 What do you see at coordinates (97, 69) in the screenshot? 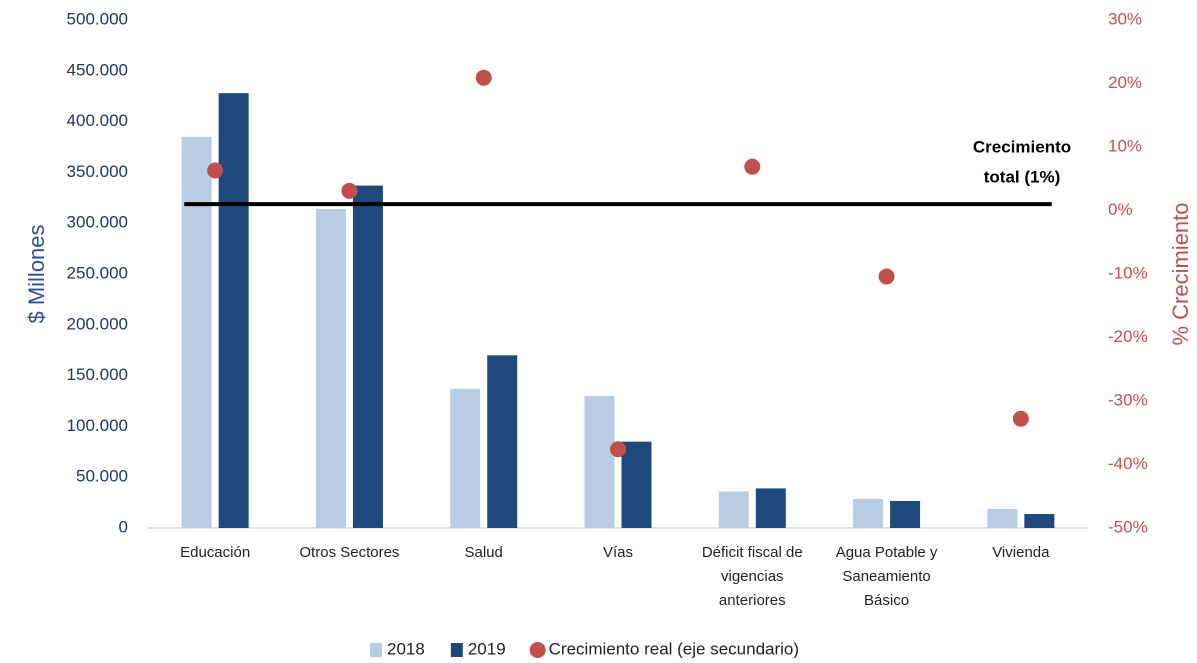
I see `y-tick-label: 450.000` at bounding box center [97, 69].